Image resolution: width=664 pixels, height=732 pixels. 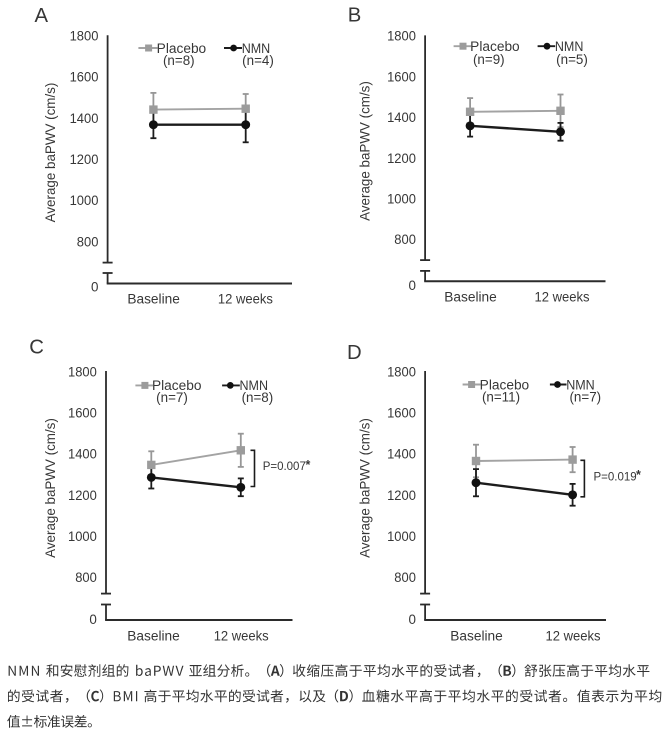 What do you see at coordinates (42, 16) in the screenshot?
I see `svg-text: A` at bounding box center [42, 16].